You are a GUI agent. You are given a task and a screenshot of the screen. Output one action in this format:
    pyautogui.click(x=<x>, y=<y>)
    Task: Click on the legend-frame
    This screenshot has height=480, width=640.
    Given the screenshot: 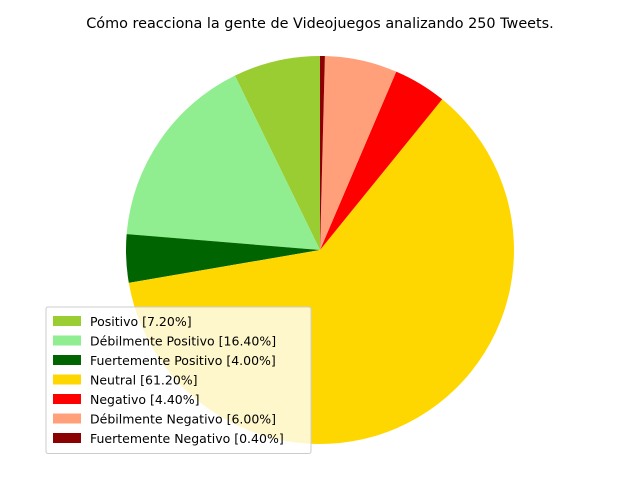 What is the action you would take?
    pyautogui.click(x=178, y=380)
    